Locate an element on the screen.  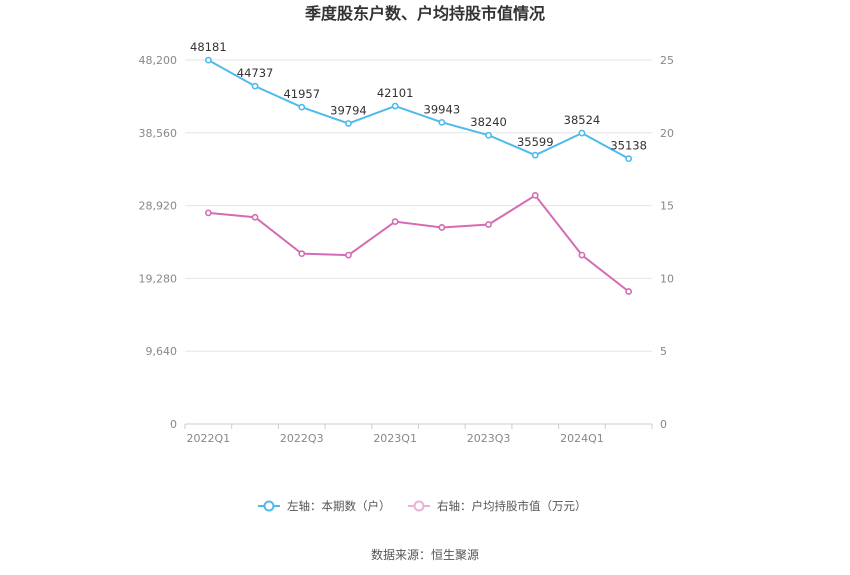
x-axis: 2022Q1 2022Q3 2023Q1 2023Q3 2024Q1 is located at coordinates (418, 434).